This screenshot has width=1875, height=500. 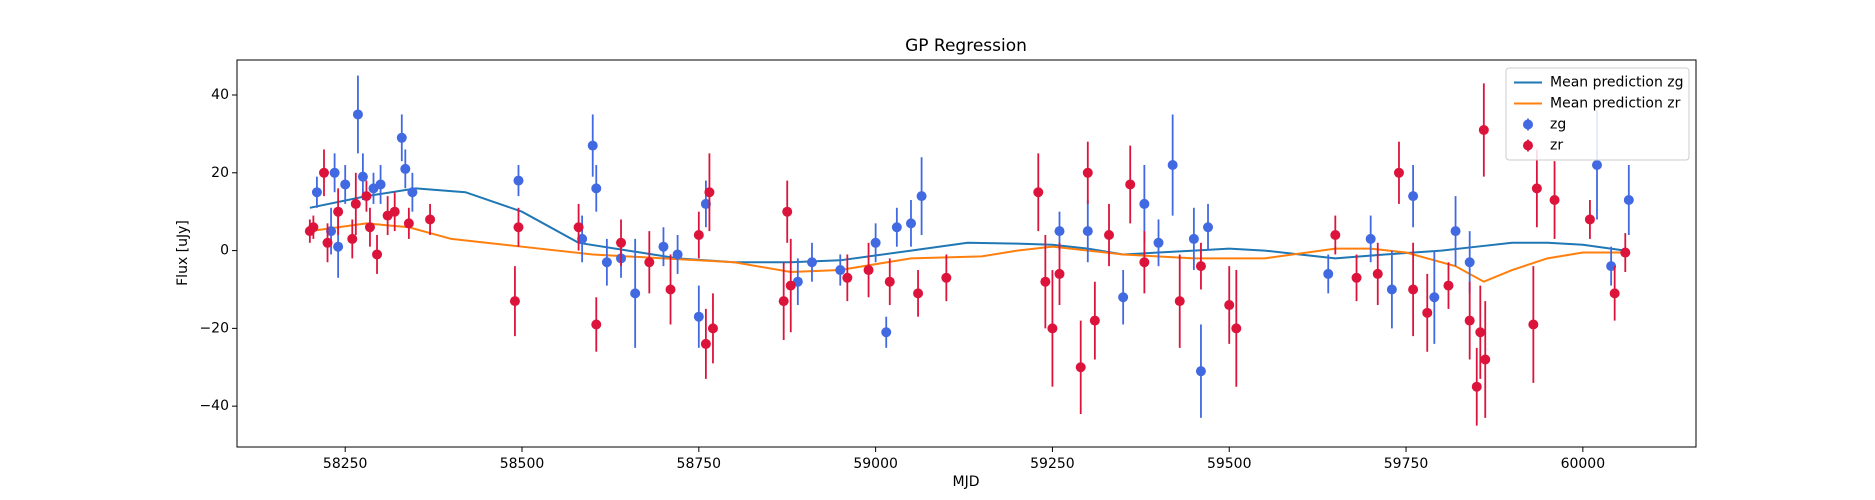 What do you see at coordinates (522, 464) in the screenshot?
I see `x-tick-label: 58500` at bounding box center [522, 464].